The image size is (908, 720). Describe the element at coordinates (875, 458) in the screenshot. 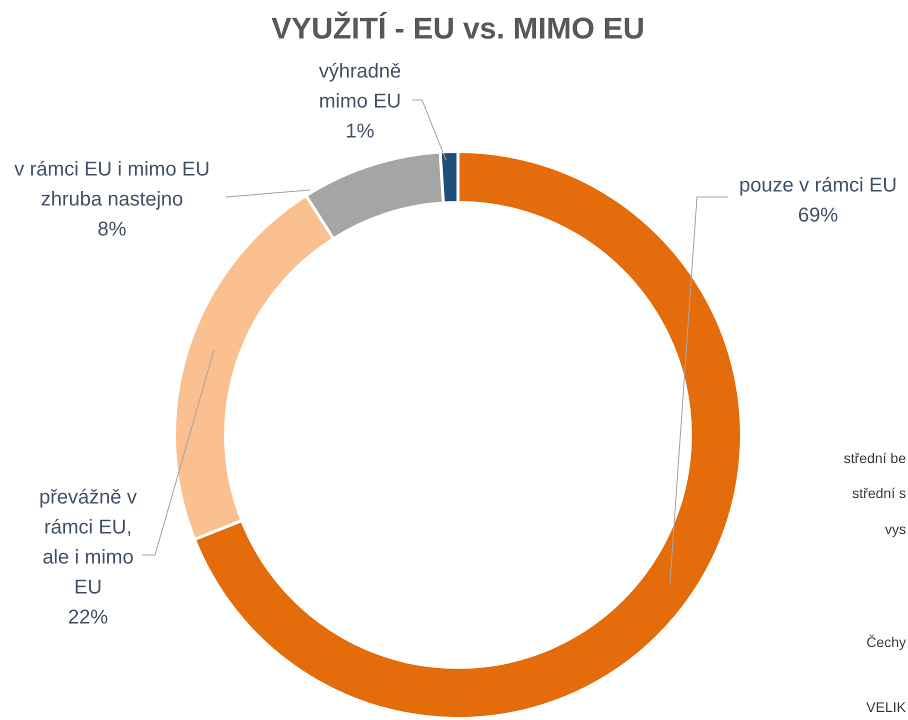

I see `text: střední be` at that location.